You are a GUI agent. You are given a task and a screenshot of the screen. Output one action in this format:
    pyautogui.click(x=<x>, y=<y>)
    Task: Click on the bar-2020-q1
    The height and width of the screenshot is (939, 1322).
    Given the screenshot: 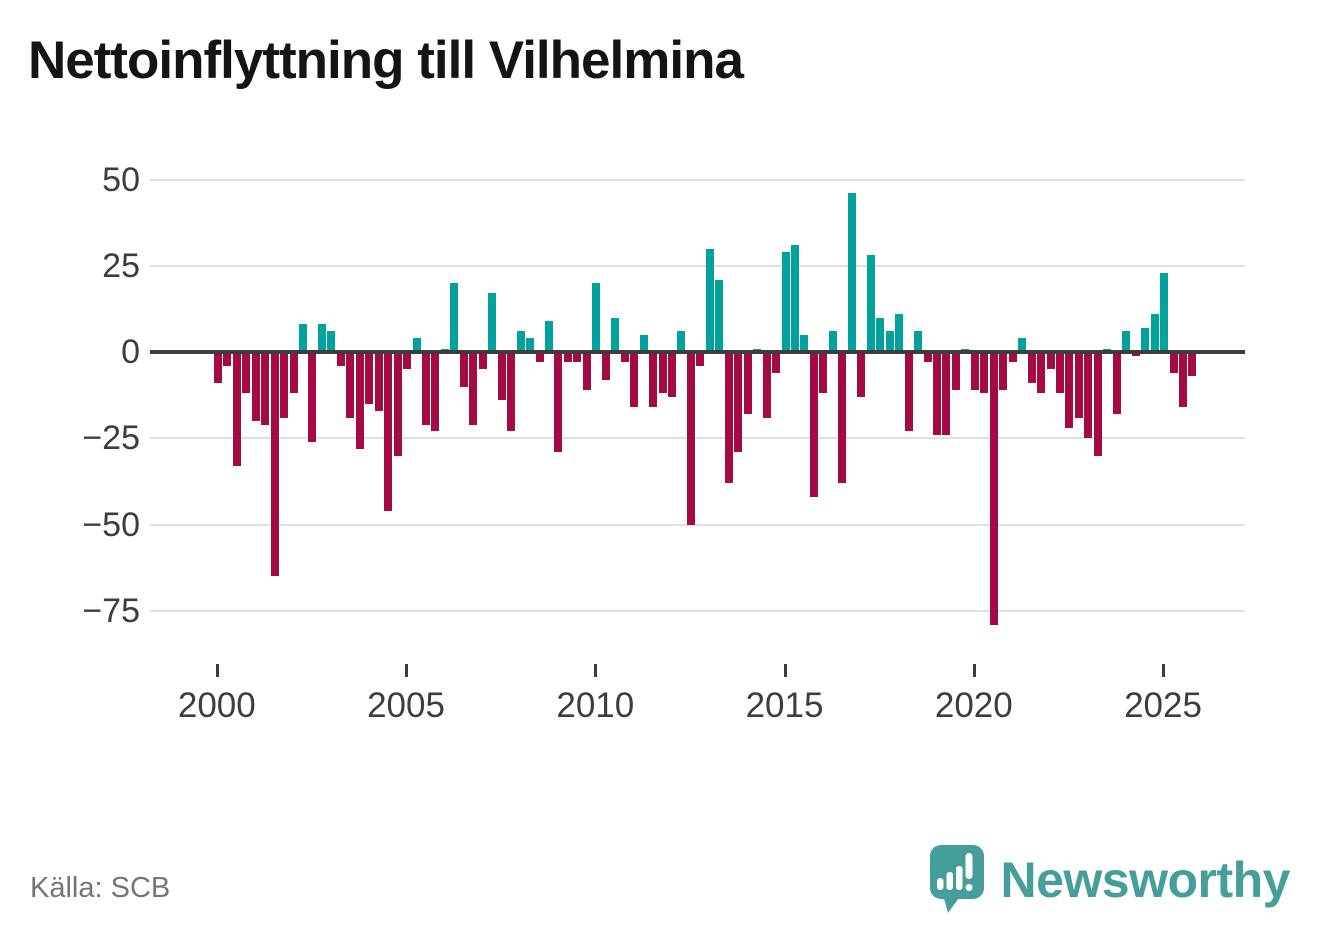 What is the action you would take?
    pyautogui.click(x=974, y=371)
    